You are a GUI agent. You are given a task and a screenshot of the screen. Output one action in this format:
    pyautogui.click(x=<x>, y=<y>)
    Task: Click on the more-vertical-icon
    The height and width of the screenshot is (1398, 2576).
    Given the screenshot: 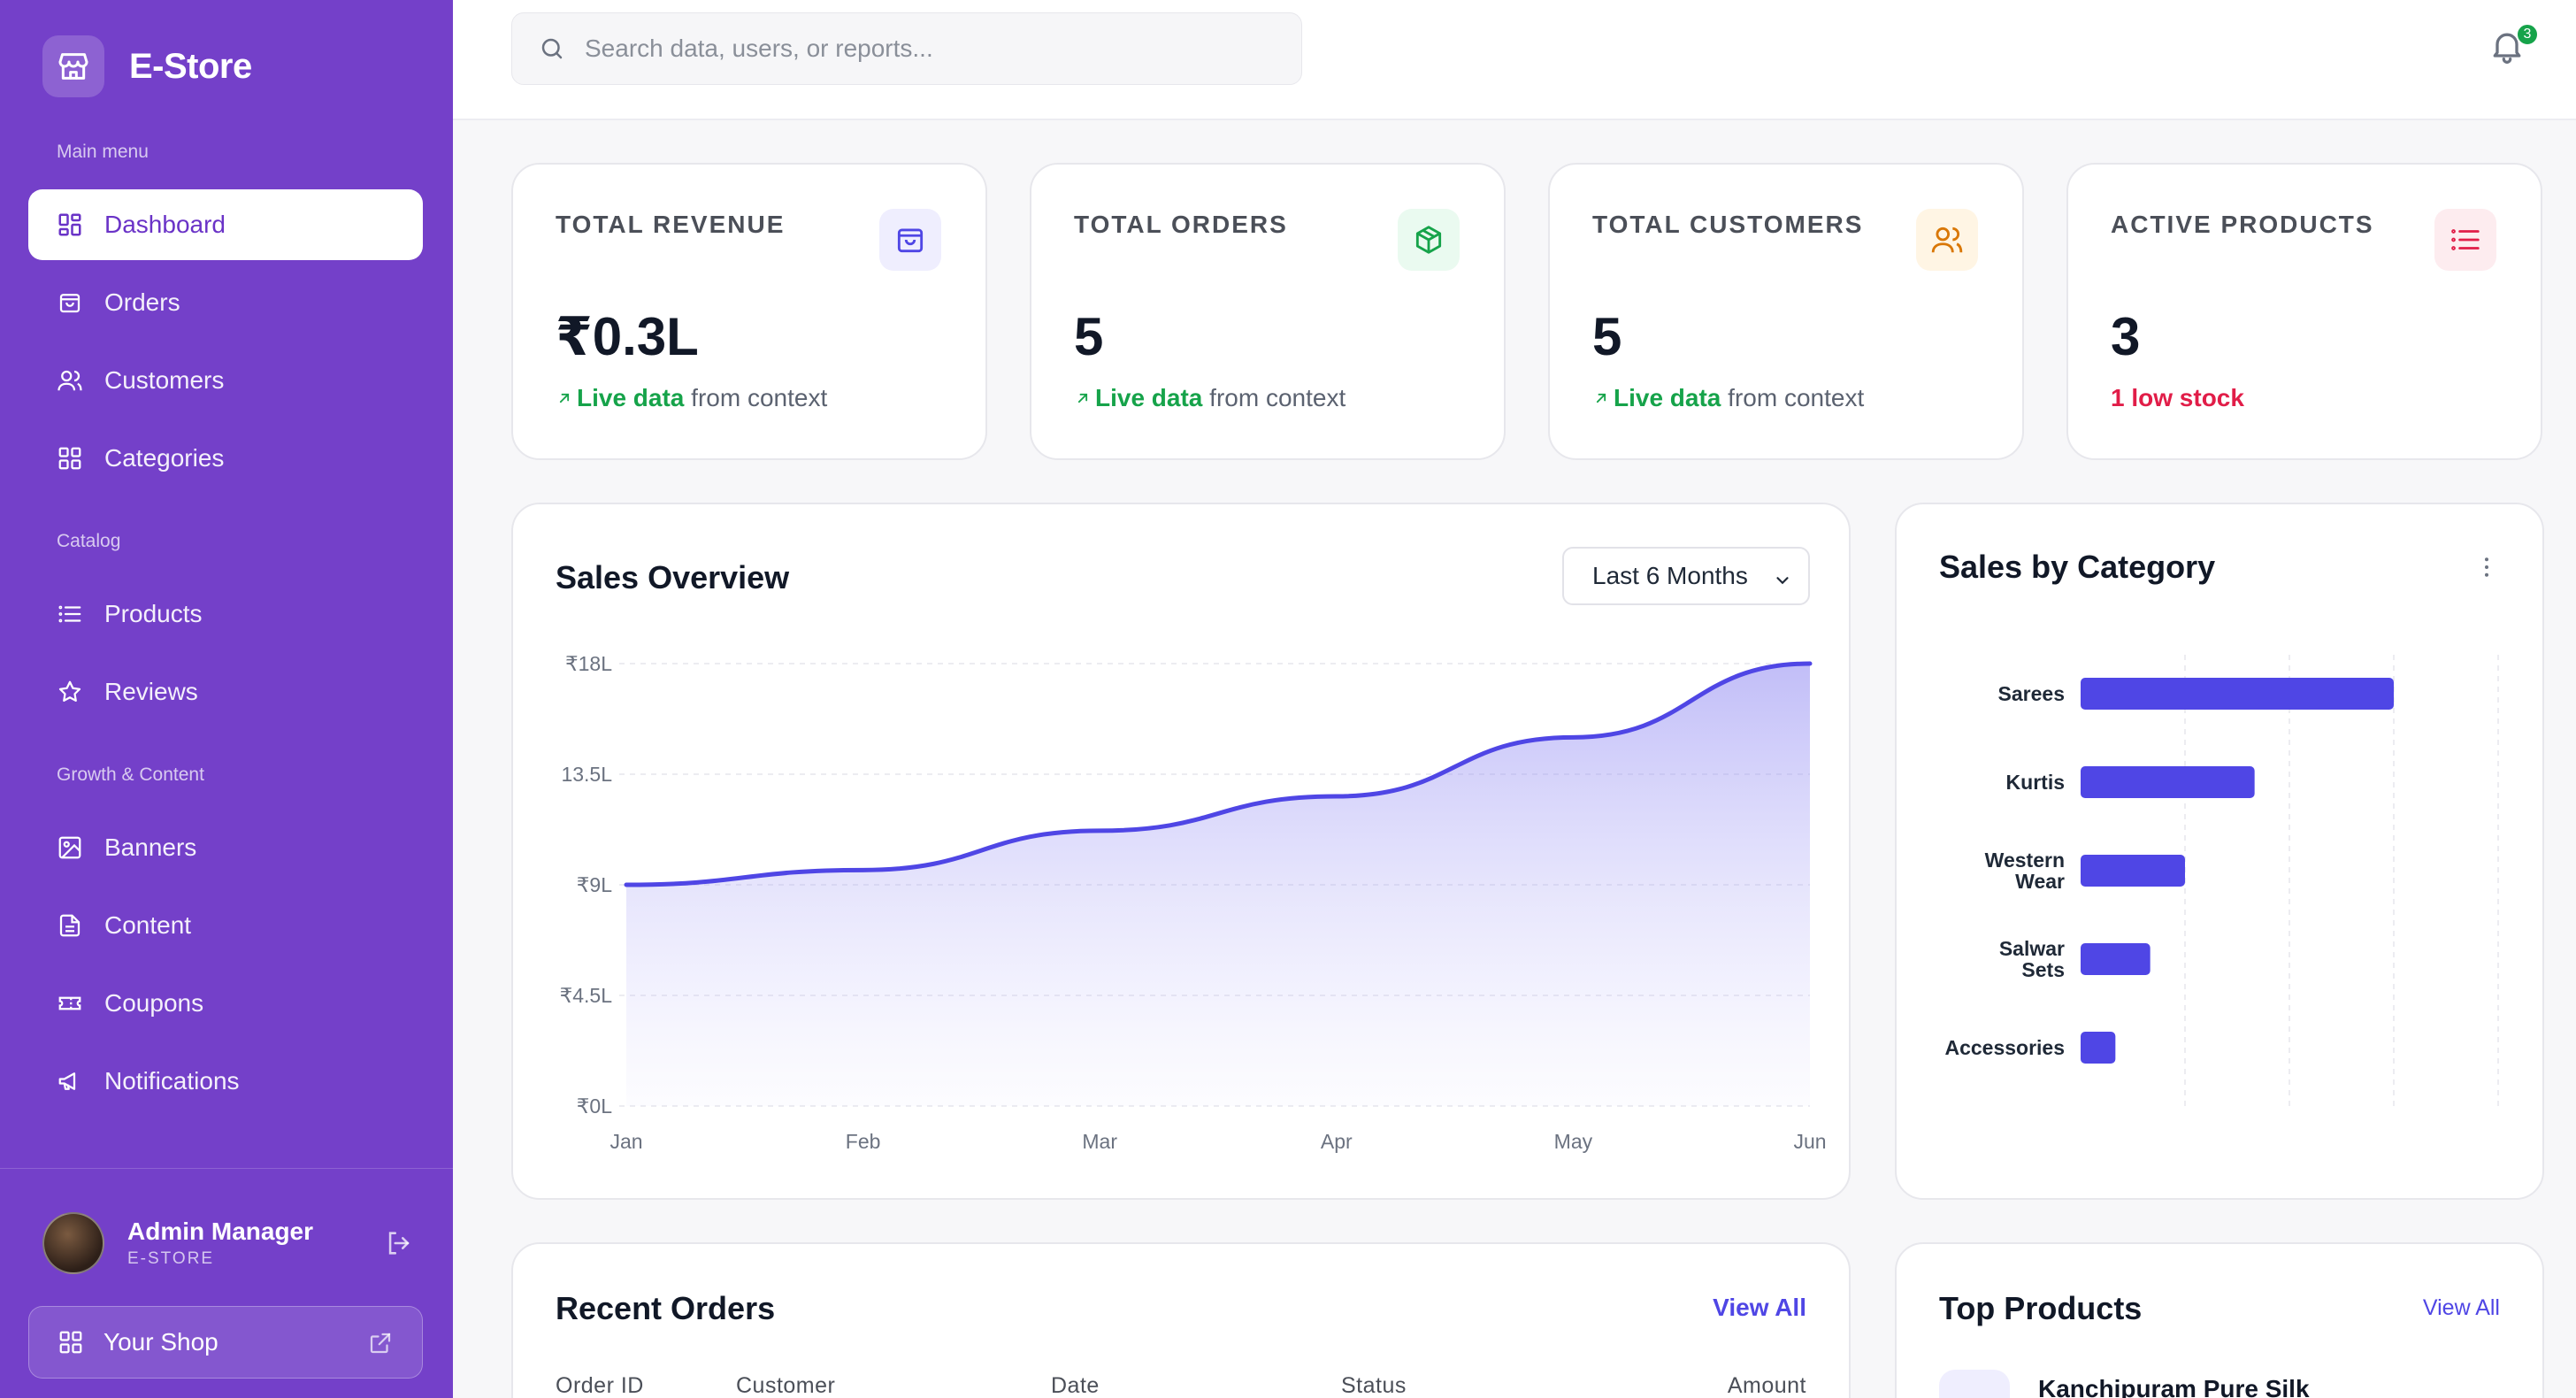 What is the action you would take?
    pyautogui.click(x=2486, y=569)
    